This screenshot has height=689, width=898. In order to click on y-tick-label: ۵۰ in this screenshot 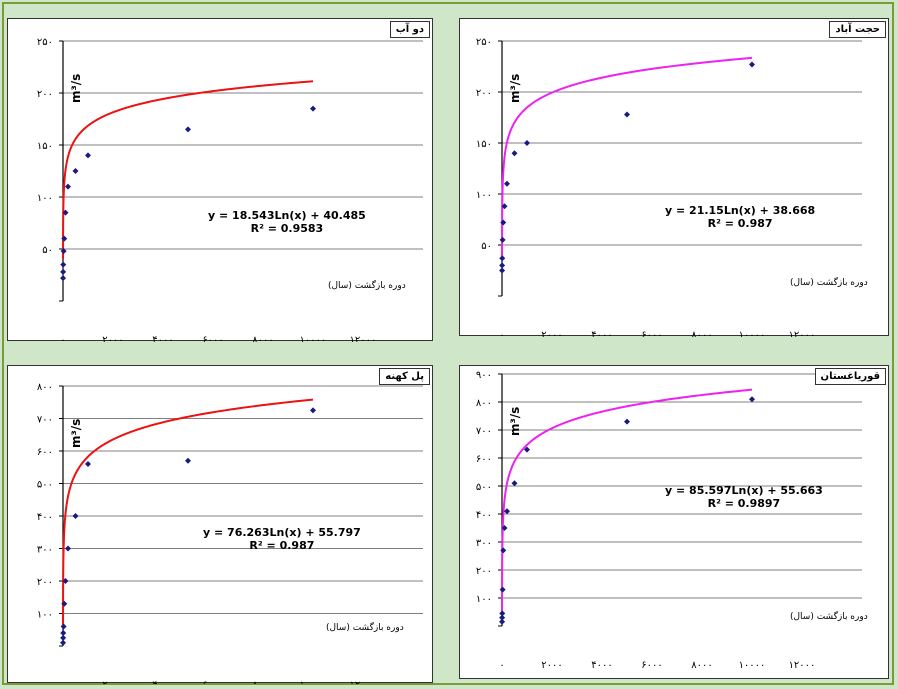, I will do `click(47, 250)`.